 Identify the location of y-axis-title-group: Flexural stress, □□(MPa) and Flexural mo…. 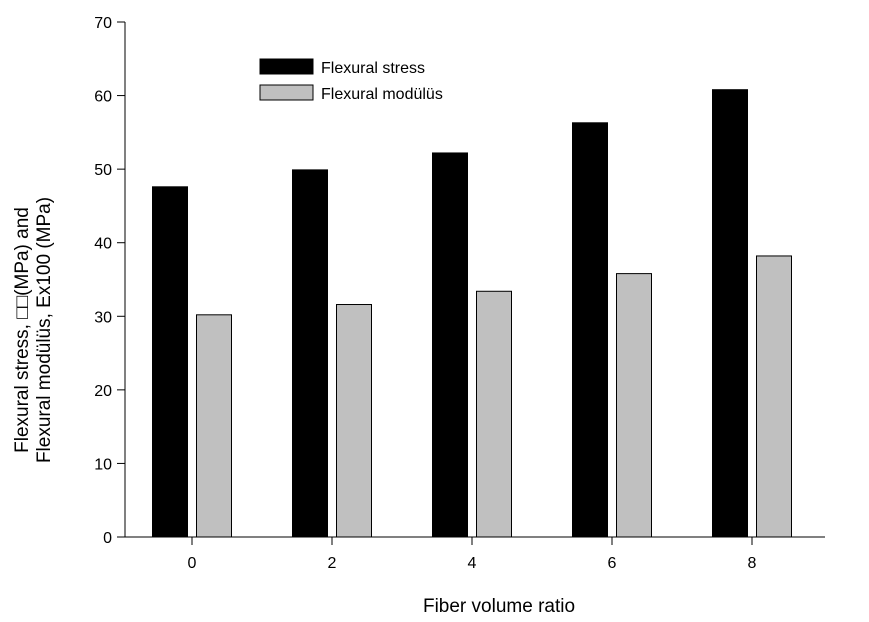
(33, 330).